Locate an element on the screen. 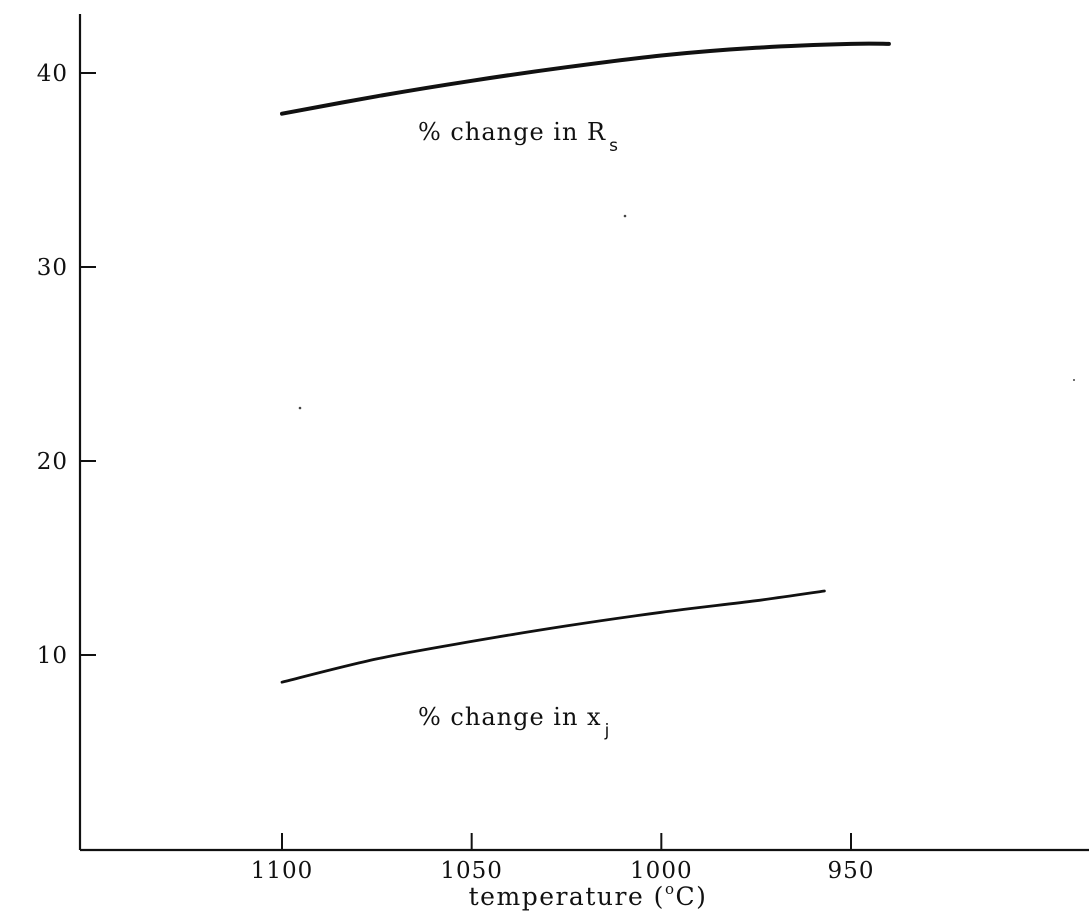 Image resolution: width=1089 pixels, height=920 pixels. series-line-rs is located at coordinates (585, 79).